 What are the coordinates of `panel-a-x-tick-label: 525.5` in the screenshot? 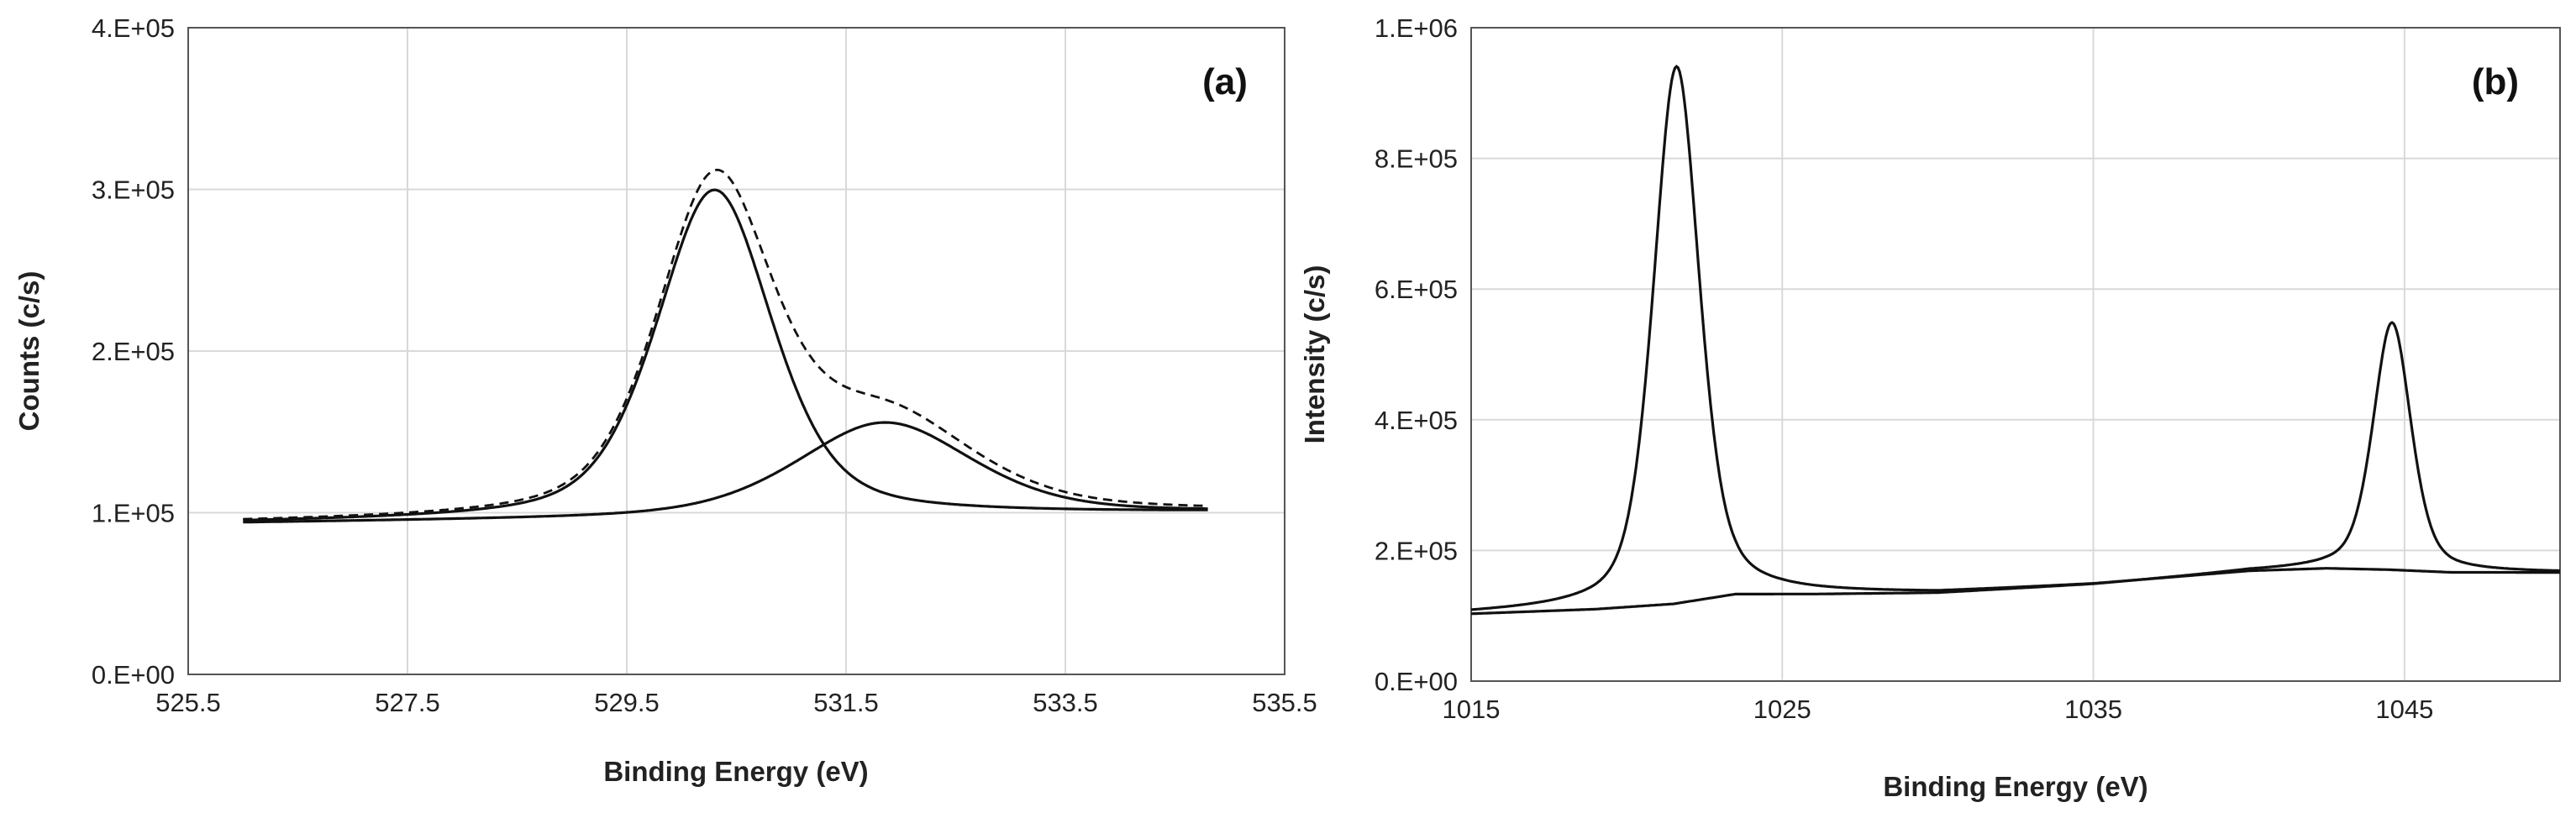 It's located at (188, 702).